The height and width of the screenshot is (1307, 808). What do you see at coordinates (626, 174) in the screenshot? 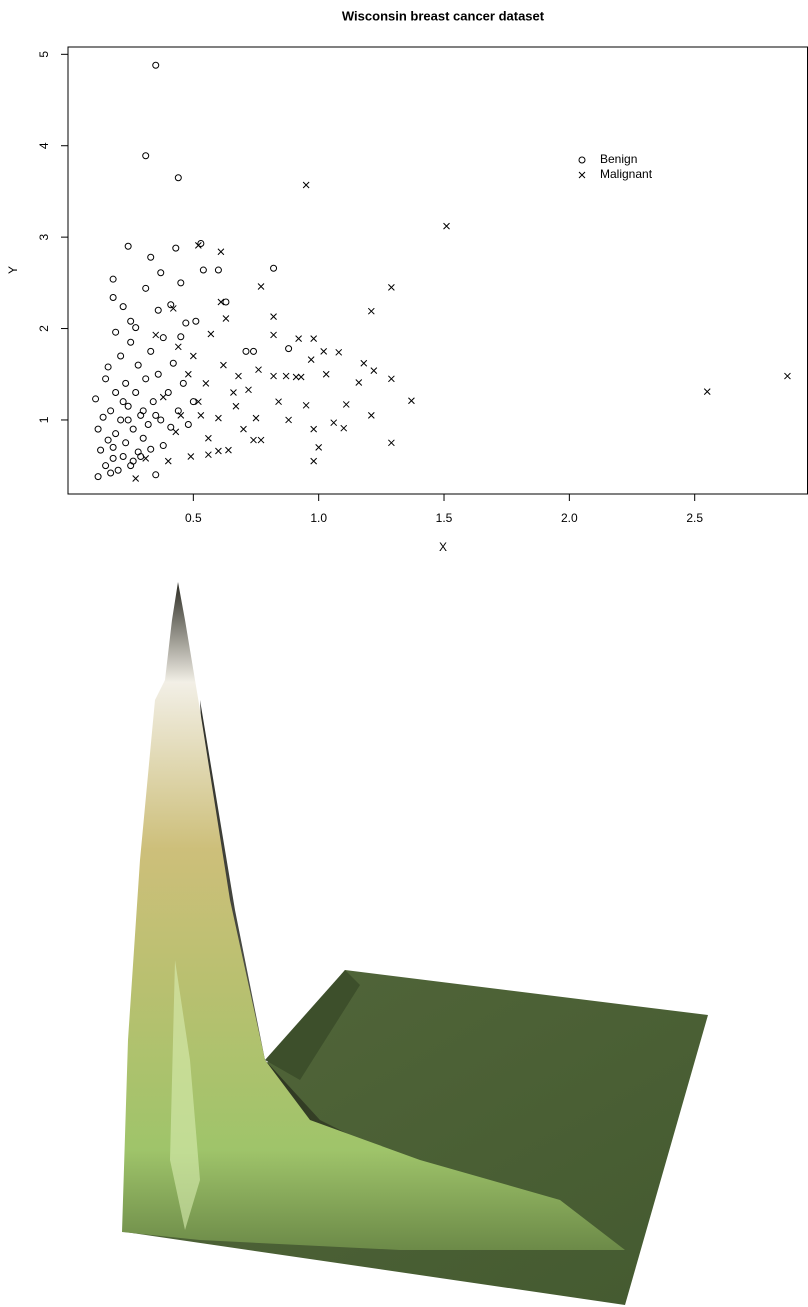
I see `legend-label: Malignant` at bounding box center [626, 174].